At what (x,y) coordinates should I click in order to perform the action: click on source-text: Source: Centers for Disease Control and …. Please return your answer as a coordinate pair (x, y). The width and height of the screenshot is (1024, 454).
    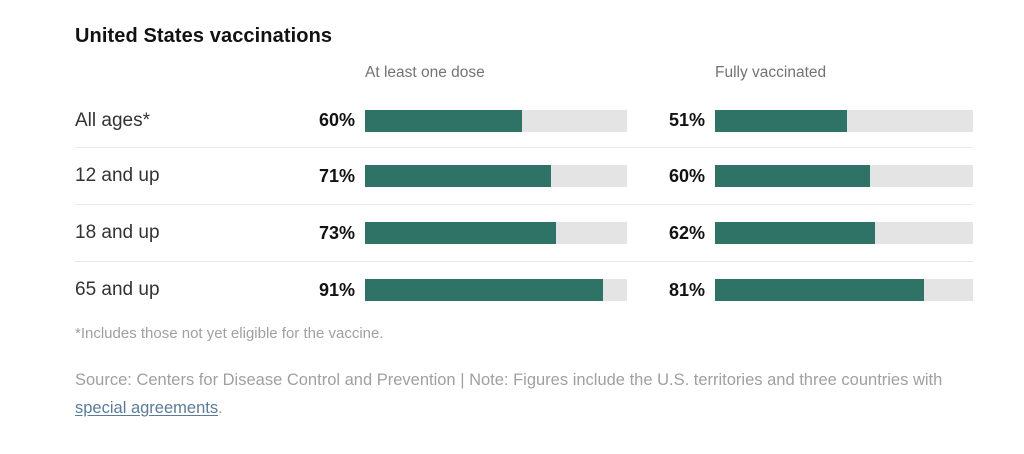
    Looking at the image, I should click on (509, 380).